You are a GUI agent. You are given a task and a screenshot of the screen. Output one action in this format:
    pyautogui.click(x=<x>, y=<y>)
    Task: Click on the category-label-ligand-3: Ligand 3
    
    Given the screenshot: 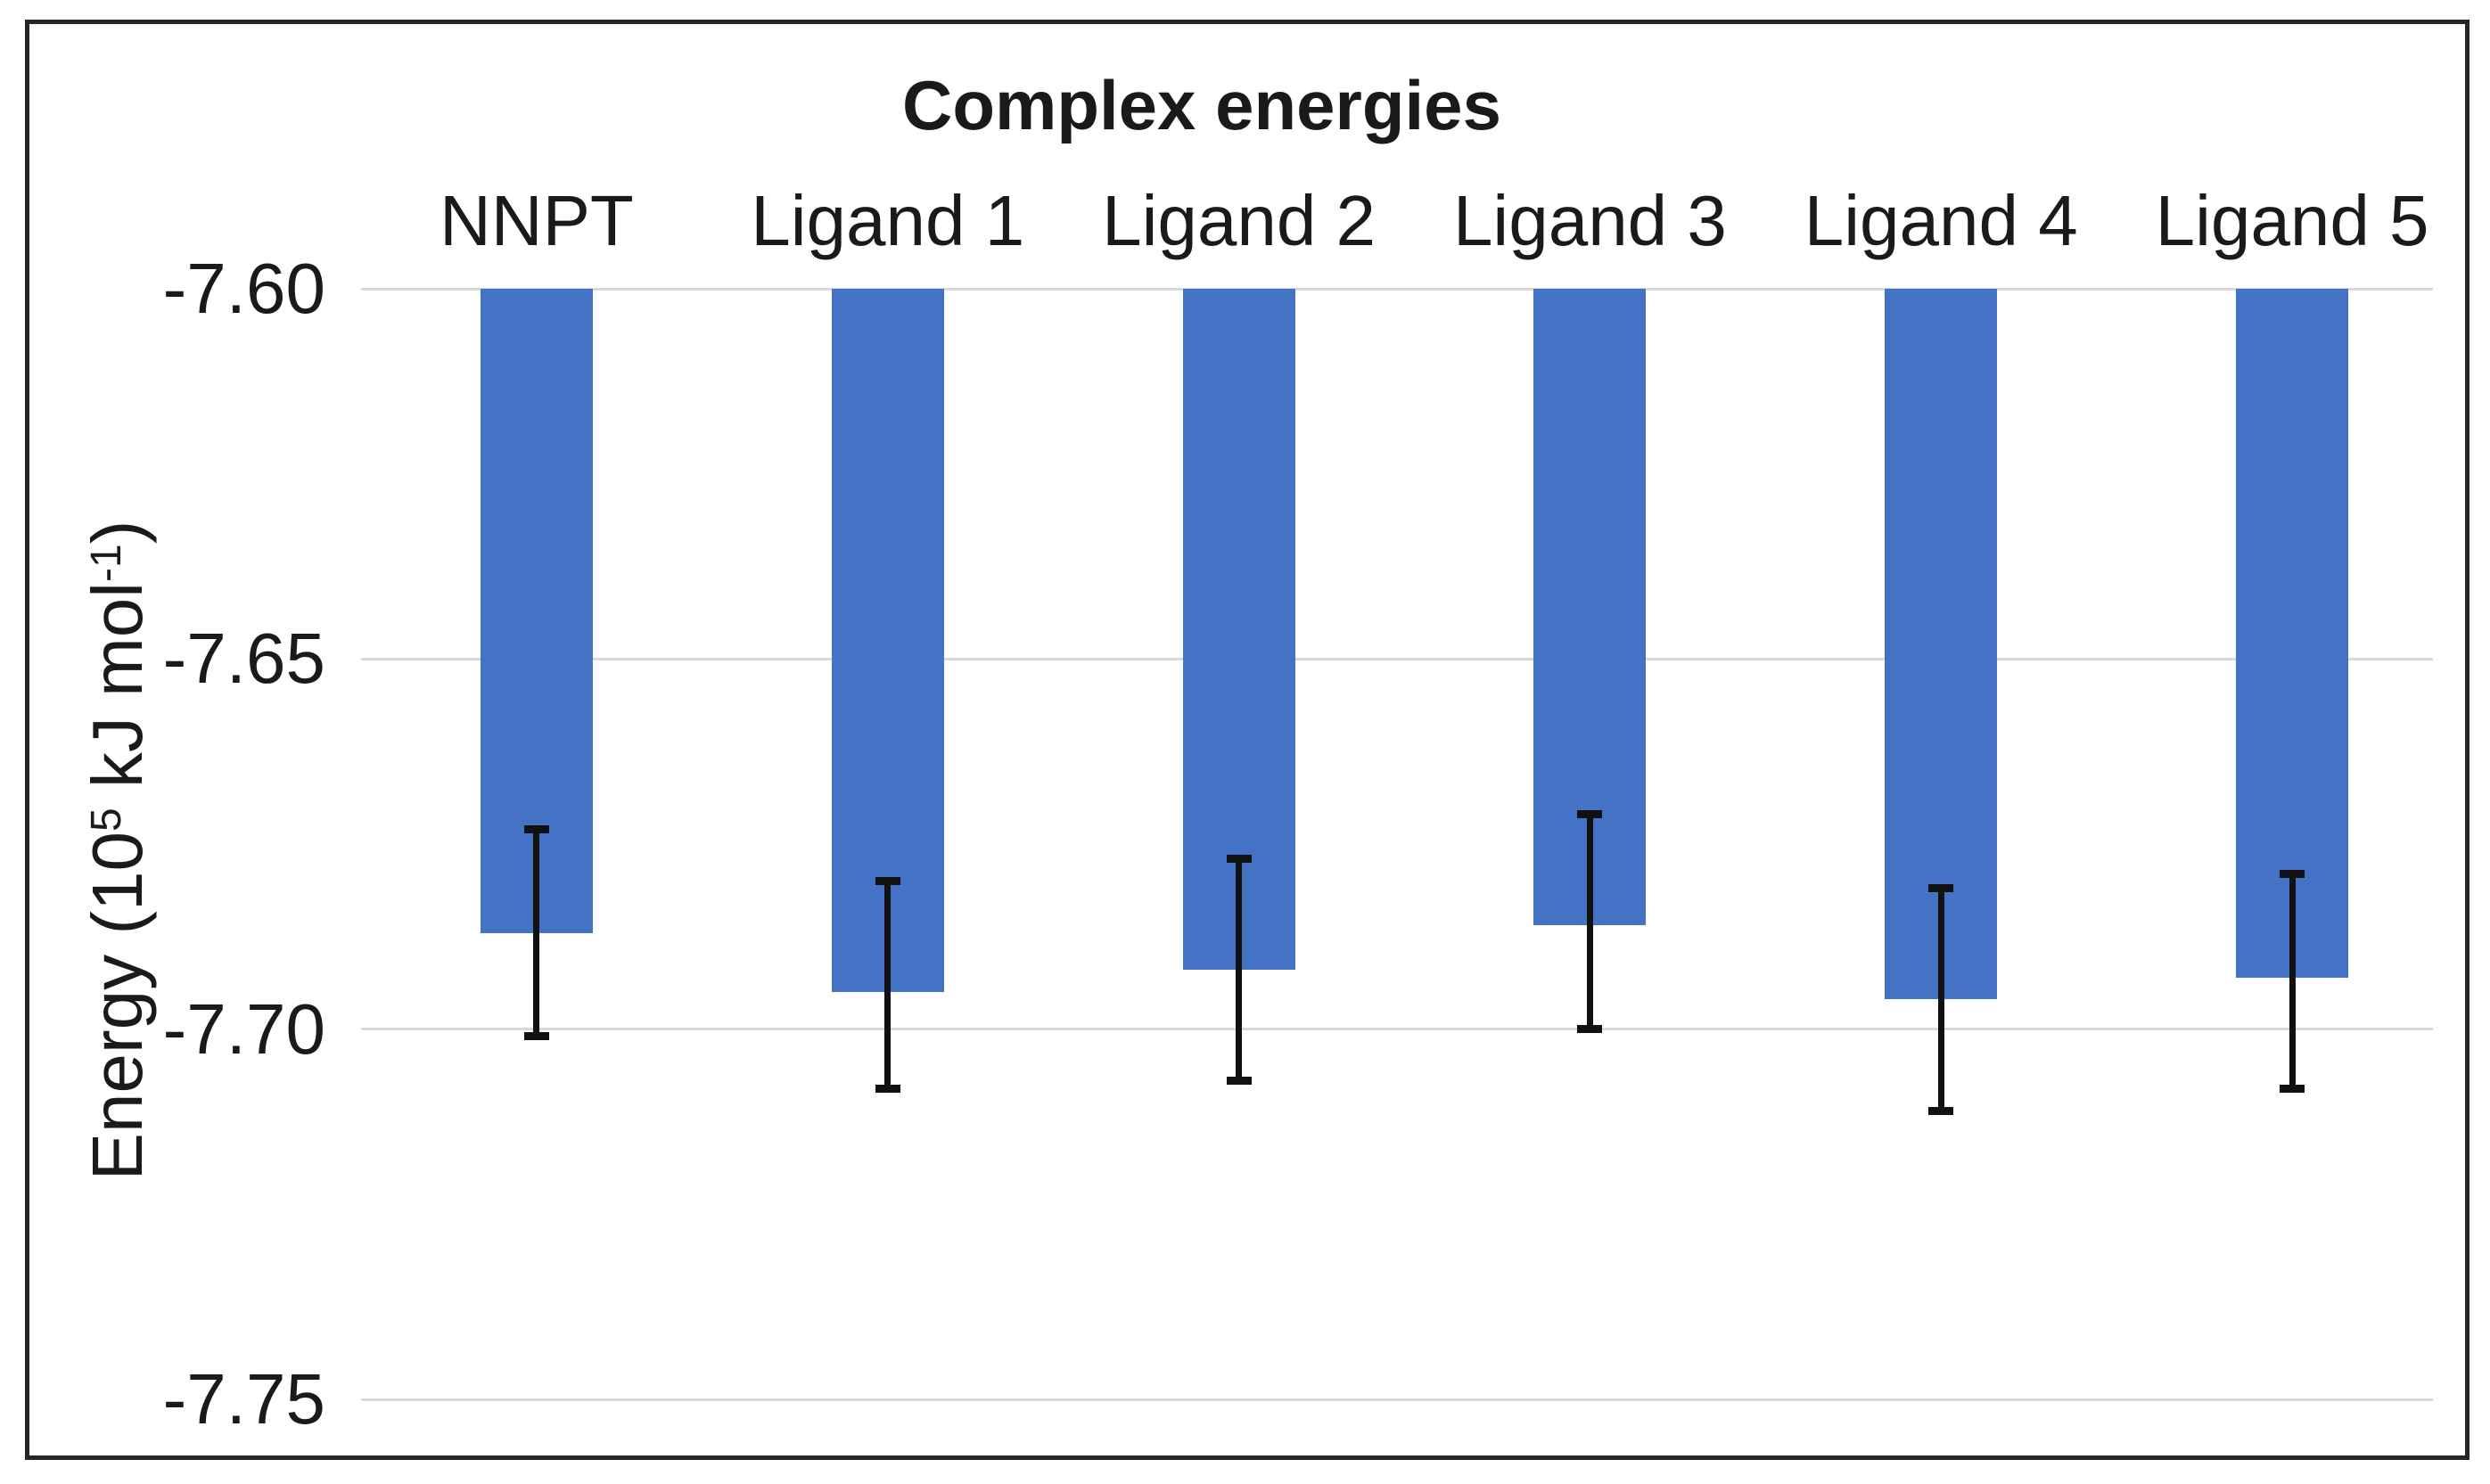 What is the action you would take?
    pyautogui.click(x=1590, y=220)
    